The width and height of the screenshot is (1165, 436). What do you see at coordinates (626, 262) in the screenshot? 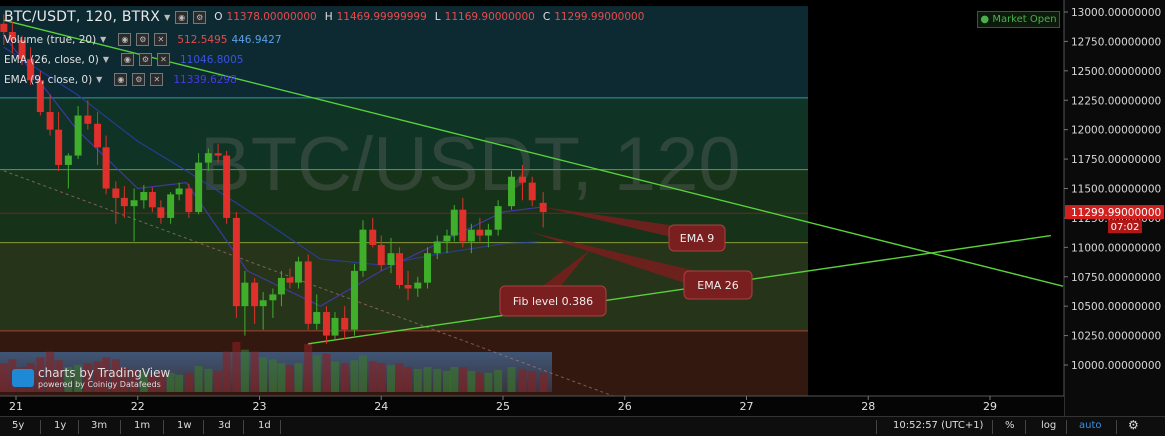
I see `annotations: EMA 9 EMA 26 Fib level 0.386` at bounding box center [626, 262].